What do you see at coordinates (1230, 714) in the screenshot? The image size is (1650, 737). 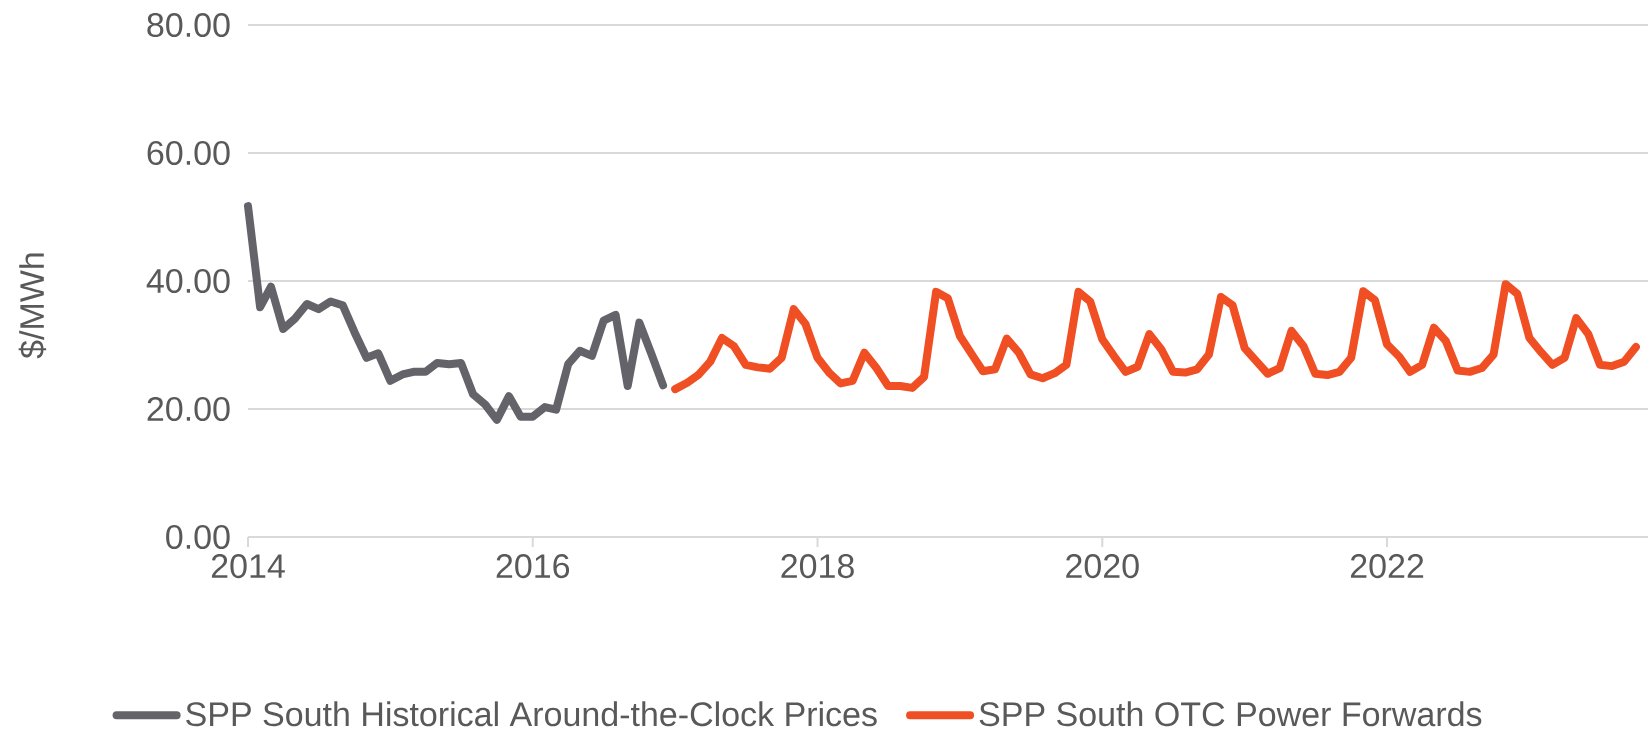 I see `legend-label: SPP South OTC Power Forwards` at bounding box center [1230, 714].